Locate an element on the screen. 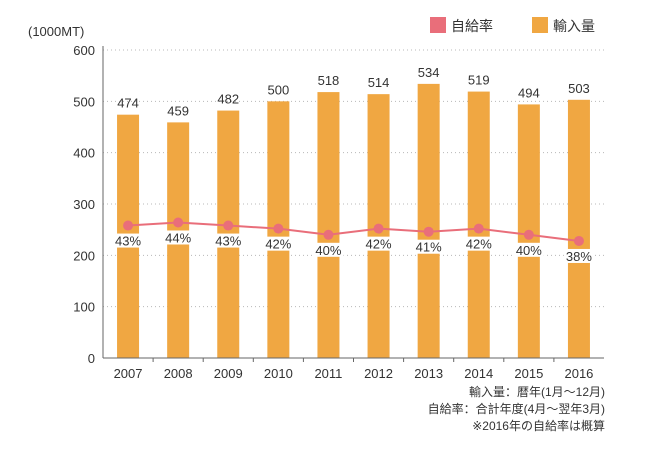 This screenshot has height=455, width=650. bar-value-label: 500 is located at coordinates (278, 89).